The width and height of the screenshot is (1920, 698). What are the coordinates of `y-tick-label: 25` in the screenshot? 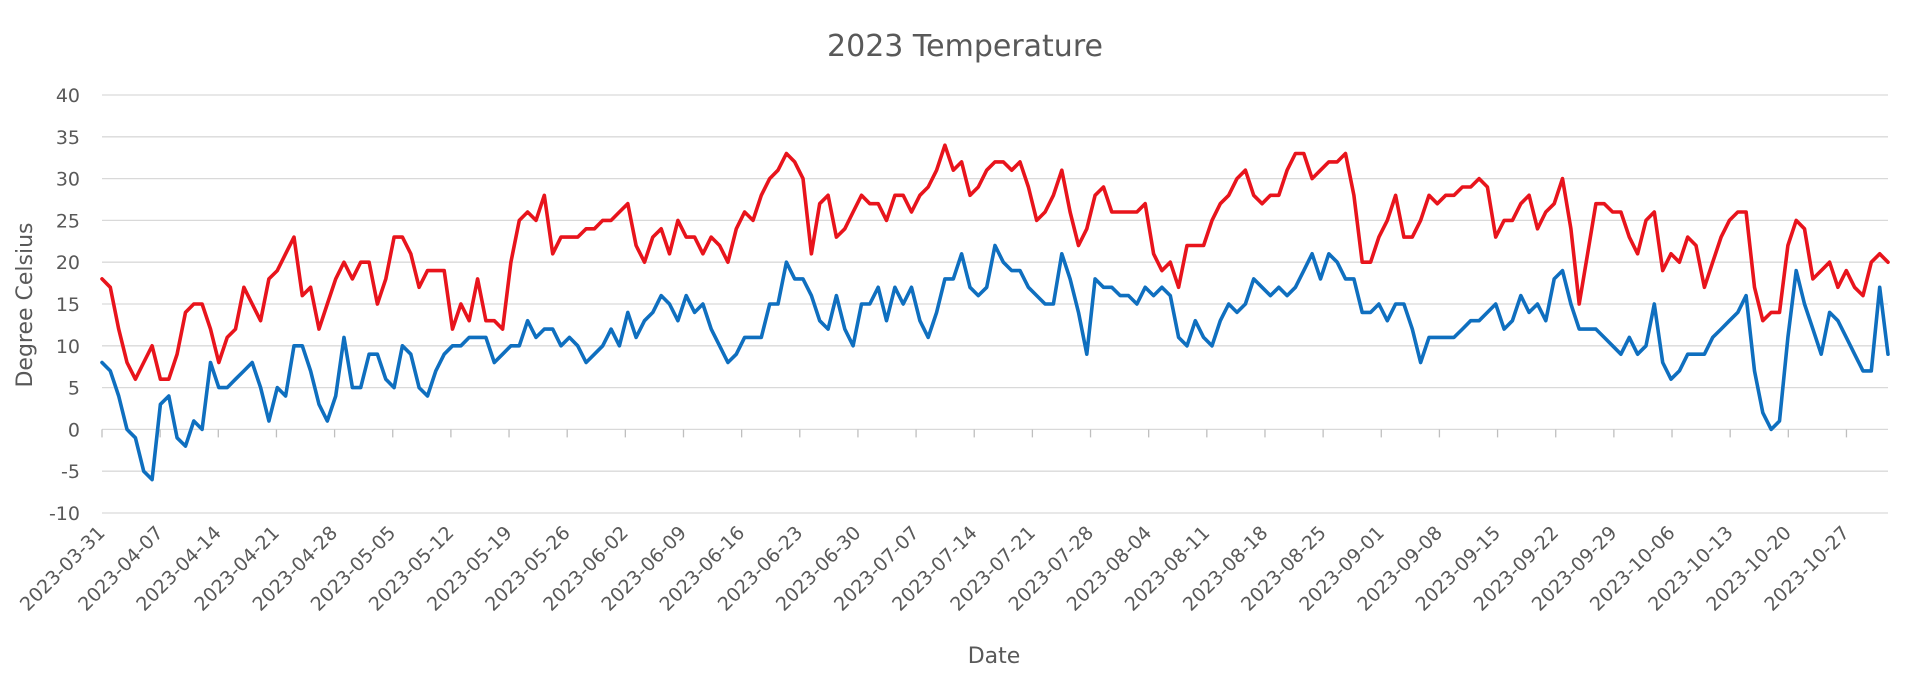 It's located at (68, 221).